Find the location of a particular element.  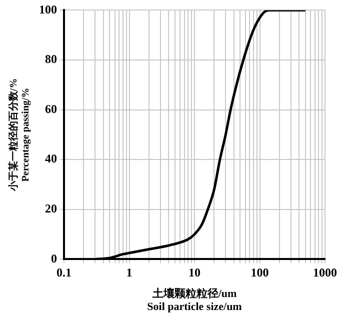

y-tick-label: 100 is located at coordinates (48, 9).